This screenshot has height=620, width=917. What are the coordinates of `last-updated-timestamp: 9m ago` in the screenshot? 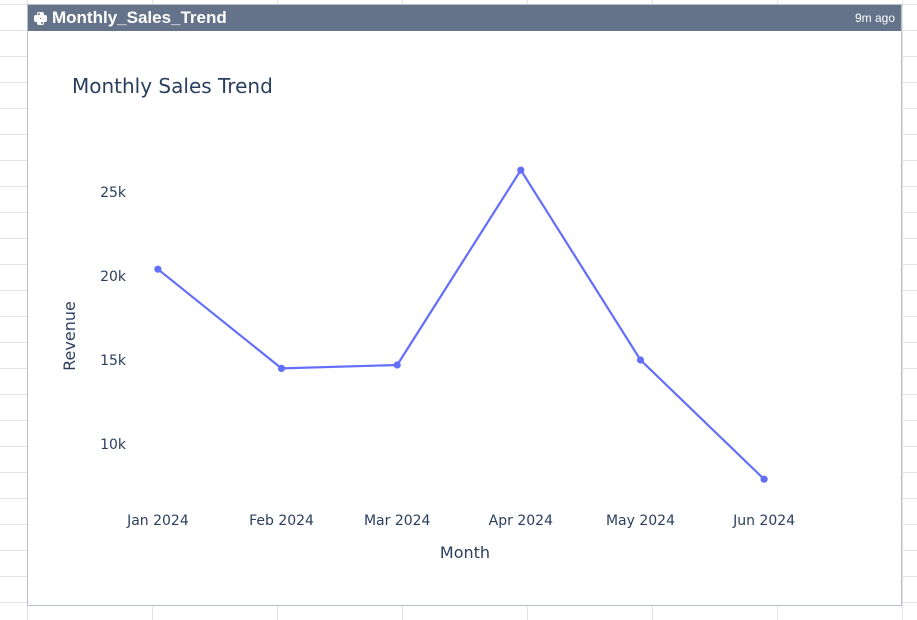 It's located at (874, 18).